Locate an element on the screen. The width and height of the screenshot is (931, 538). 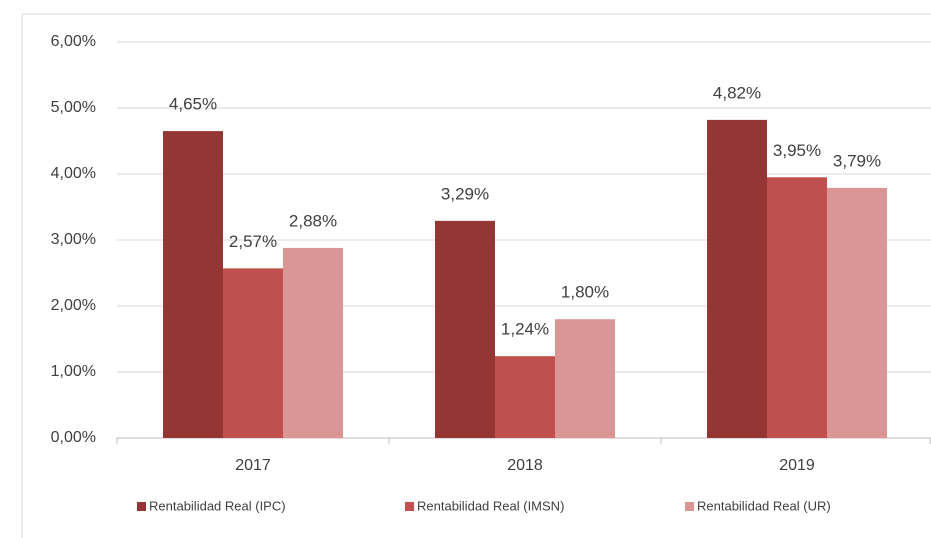
legend-label: Rentabilidad Real (UR) is located at coordinates (764, 505).